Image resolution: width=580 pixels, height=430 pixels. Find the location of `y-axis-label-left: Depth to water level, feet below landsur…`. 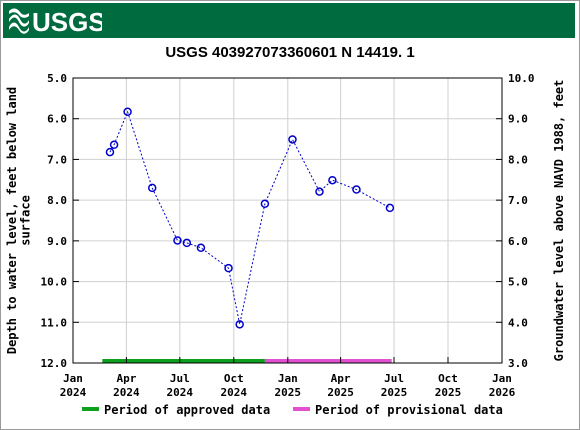

y-axis-label-left: Depth to water level, feet below landsur… is located at coordinates (19, 220).